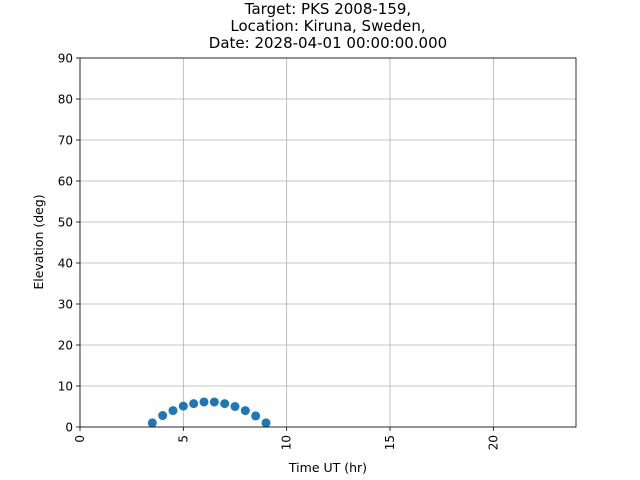  Describe the element at coordinates (327, 9) in the screenshot. I see `chart-title-line-1: Target: PKS 2008-159,` at that location.